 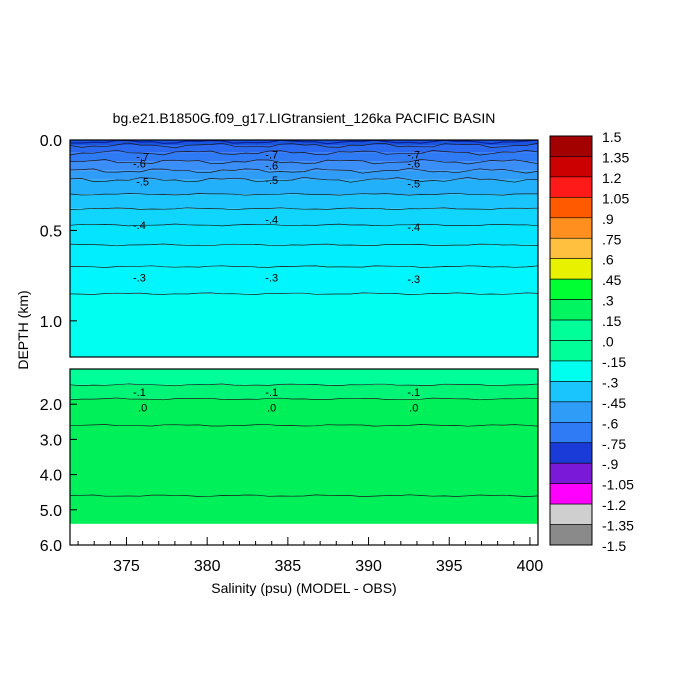 What do you see at coordinates (608, 260) in the screenshot?
I see `colorbar-tick-label: .6` at bounding box center [608, 260].